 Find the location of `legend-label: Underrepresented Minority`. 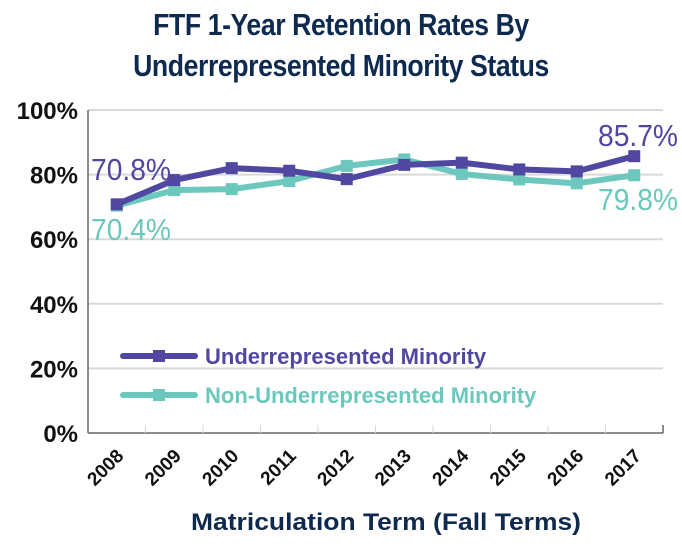

legend-label: Underrepresented Minority is located at coordinates (346, 356).